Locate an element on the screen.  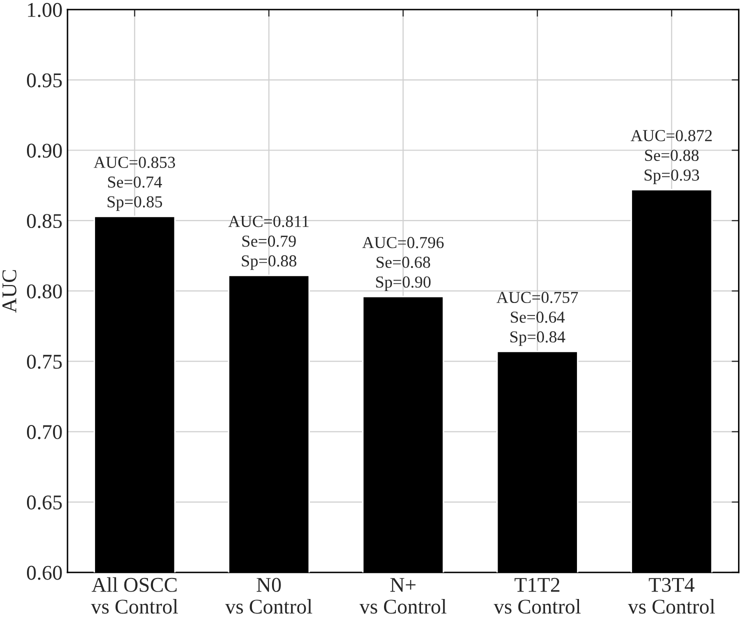
text: 0.75 is located at coordinates (44, 361).